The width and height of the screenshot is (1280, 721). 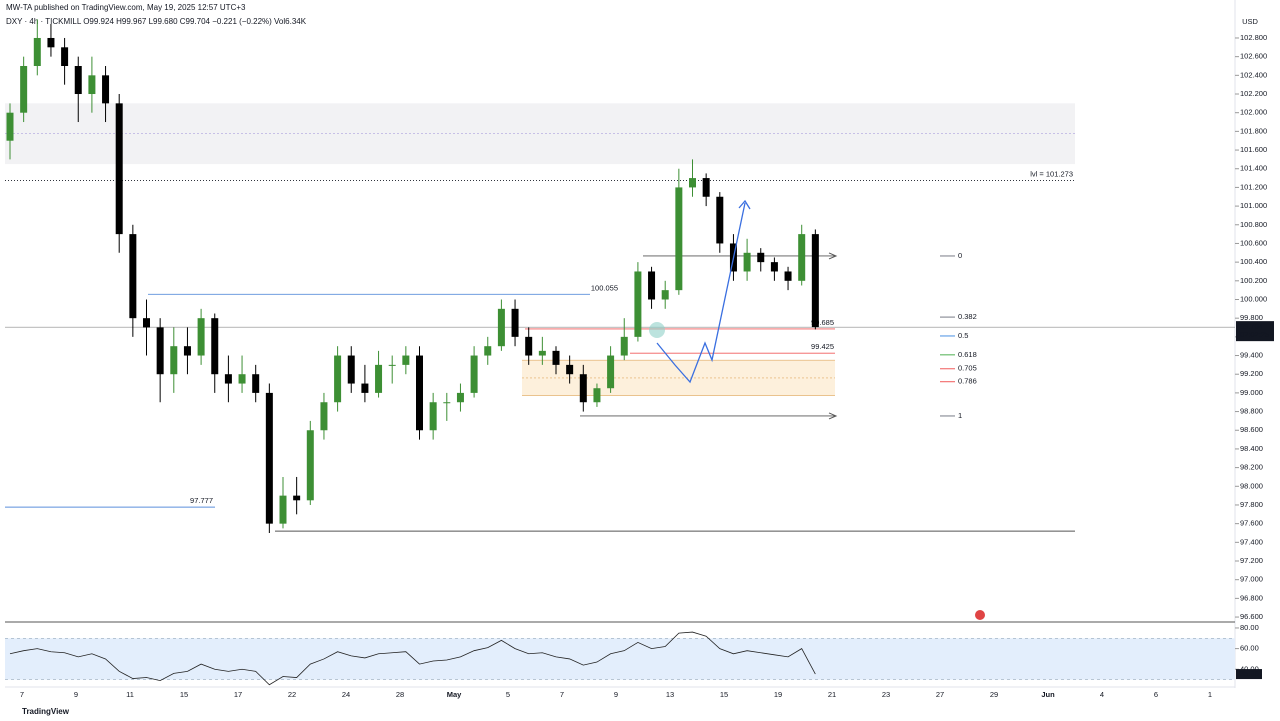 What do you see at coordinates (886, 694) in the screenshot?
I see `x-tick-label: 23` at bounding box center [886, 694].